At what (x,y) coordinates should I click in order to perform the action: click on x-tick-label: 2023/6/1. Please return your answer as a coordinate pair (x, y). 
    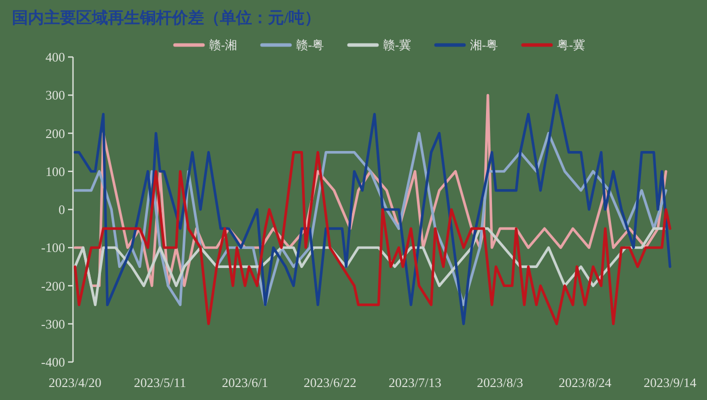
    Looking at the image, I should click on (245, 382).